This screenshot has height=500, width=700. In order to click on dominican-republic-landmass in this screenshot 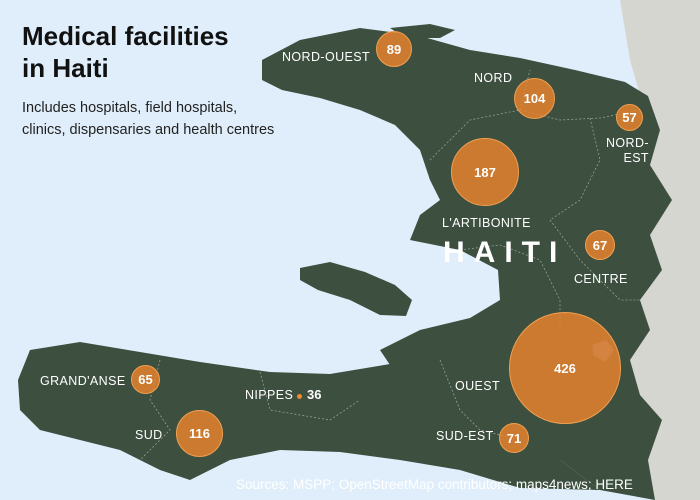, I will do `click(660, 250)`.